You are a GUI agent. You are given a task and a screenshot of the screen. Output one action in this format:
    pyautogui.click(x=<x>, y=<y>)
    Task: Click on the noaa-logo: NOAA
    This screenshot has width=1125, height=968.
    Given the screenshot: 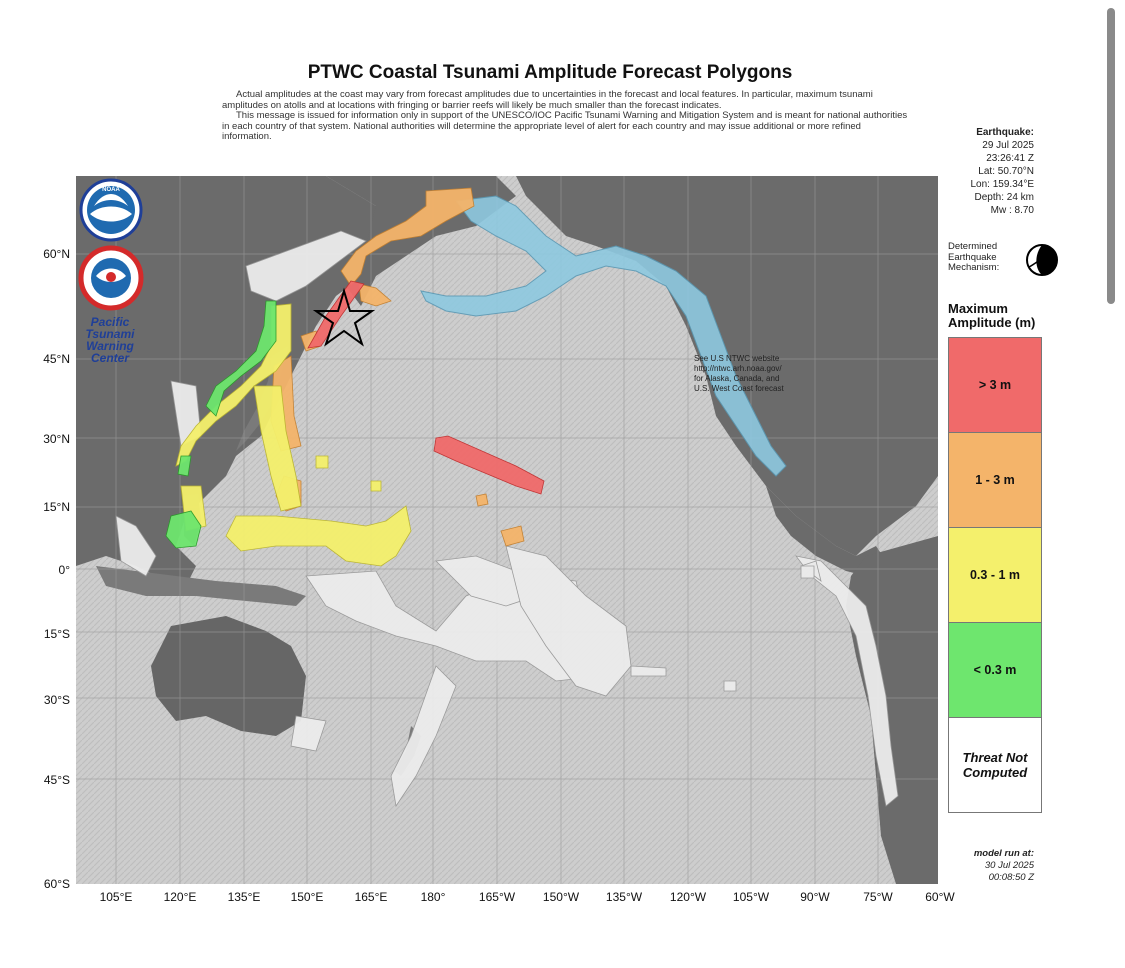 What is the action you would take?
    pyautogui.click(x=111, y=210)
    